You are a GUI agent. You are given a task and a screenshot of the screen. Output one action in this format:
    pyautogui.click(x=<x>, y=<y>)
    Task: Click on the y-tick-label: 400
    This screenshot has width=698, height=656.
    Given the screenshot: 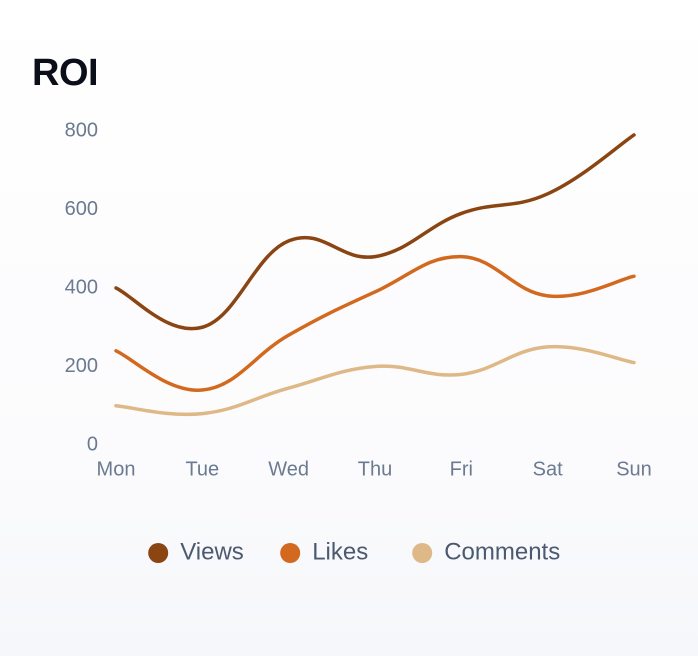 What is the action you would take?
    pyautogui.click(x=81, y=287)
    